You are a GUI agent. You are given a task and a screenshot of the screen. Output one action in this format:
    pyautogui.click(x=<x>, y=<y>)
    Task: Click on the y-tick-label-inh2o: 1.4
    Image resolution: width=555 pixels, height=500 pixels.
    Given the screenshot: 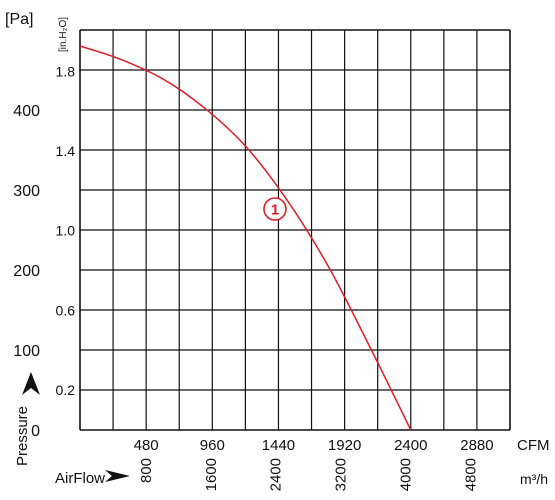 What is the action you would take?
    pyautogui.click(x=66, y=151)
    